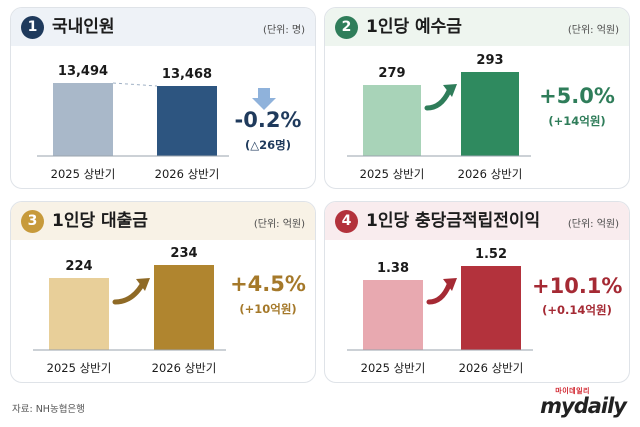  Describe the element at coordinates (577, 310) in the screenshot. I see `change-amount: (+0.14억원)` at that location.